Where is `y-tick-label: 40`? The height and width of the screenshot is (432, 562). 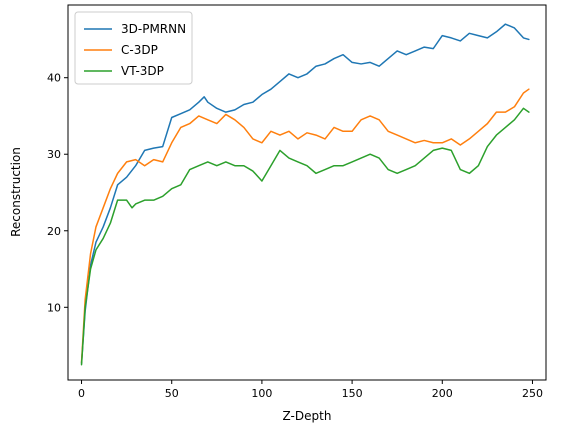 y-tick-label: 40 is located at coordinates (54, 78).